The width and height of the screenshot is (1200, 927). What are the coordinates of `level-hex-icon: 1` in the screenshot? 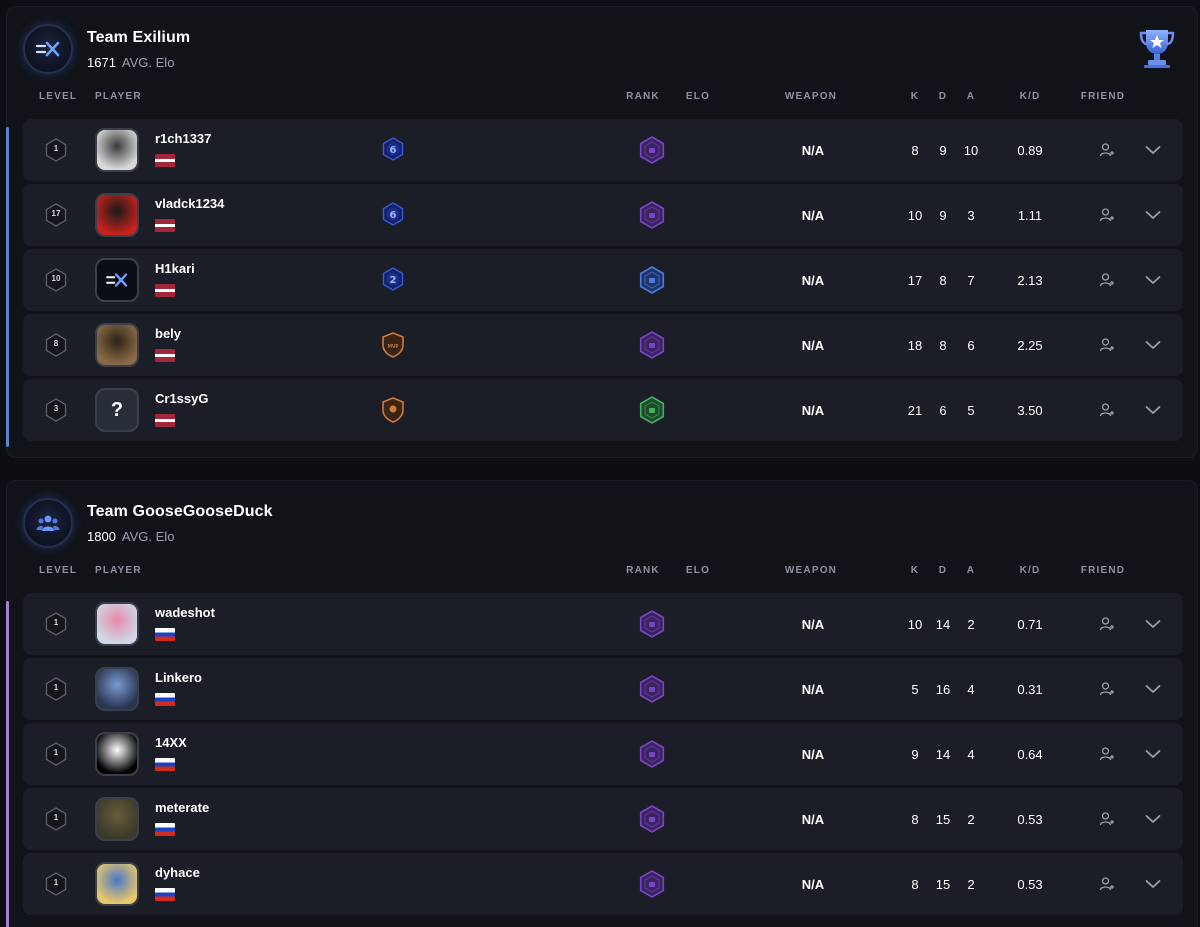 It's located at (56, 819).